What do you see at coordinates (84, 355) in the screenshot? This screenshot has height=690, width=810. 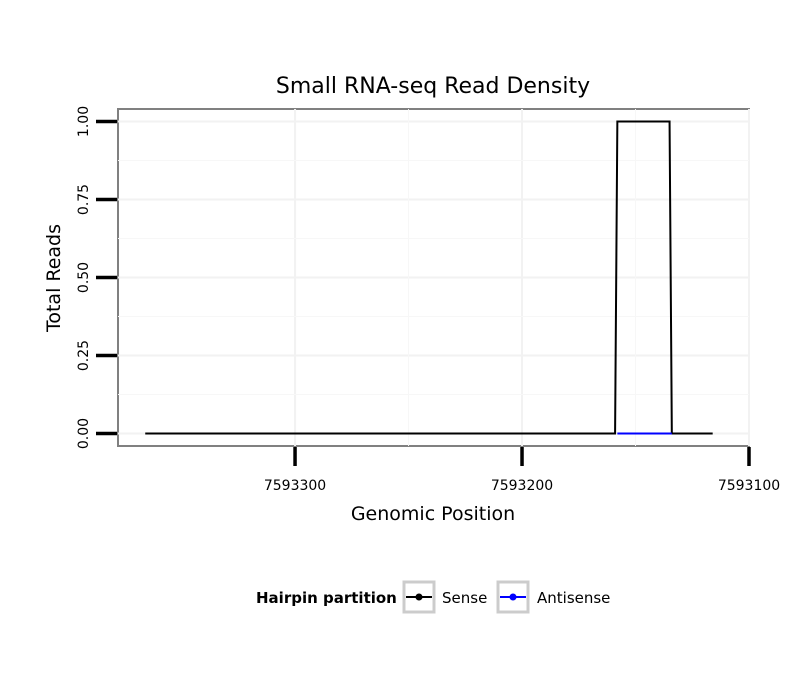 I see `y-tick-label-1: 0.25` at bounding box center [84, 355].